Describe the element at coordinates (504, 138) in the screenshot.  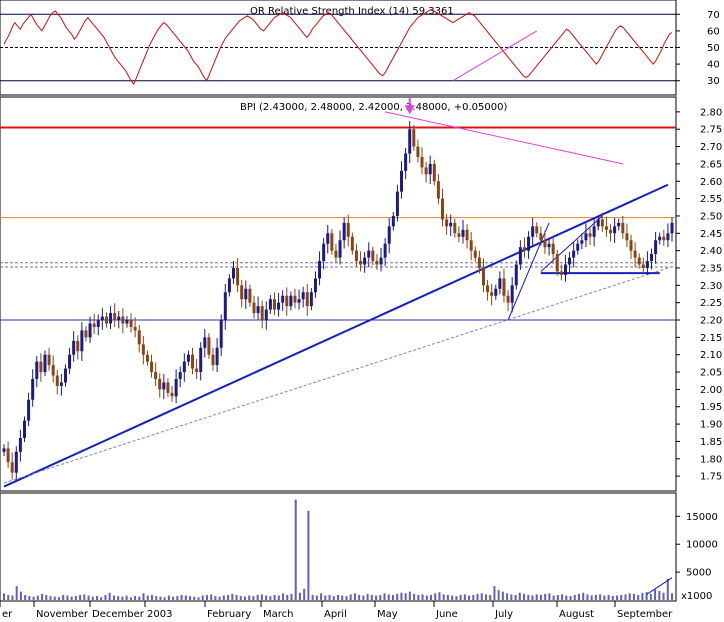
I see `price-trendline` at that location.